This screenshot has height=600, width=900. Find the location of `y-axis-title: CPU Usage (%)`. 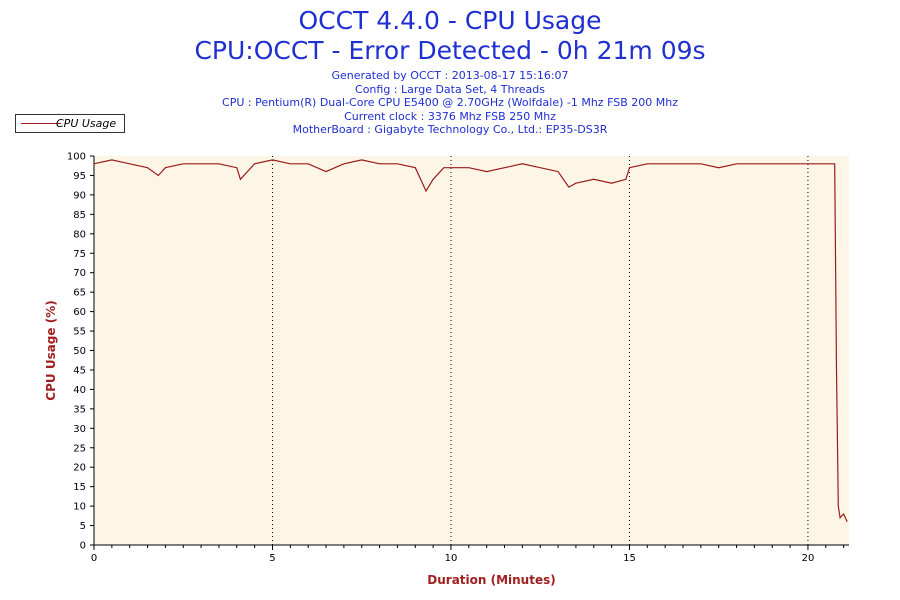

y-axis-title: CPU Usage (%) is located at coordinates (51, 350).